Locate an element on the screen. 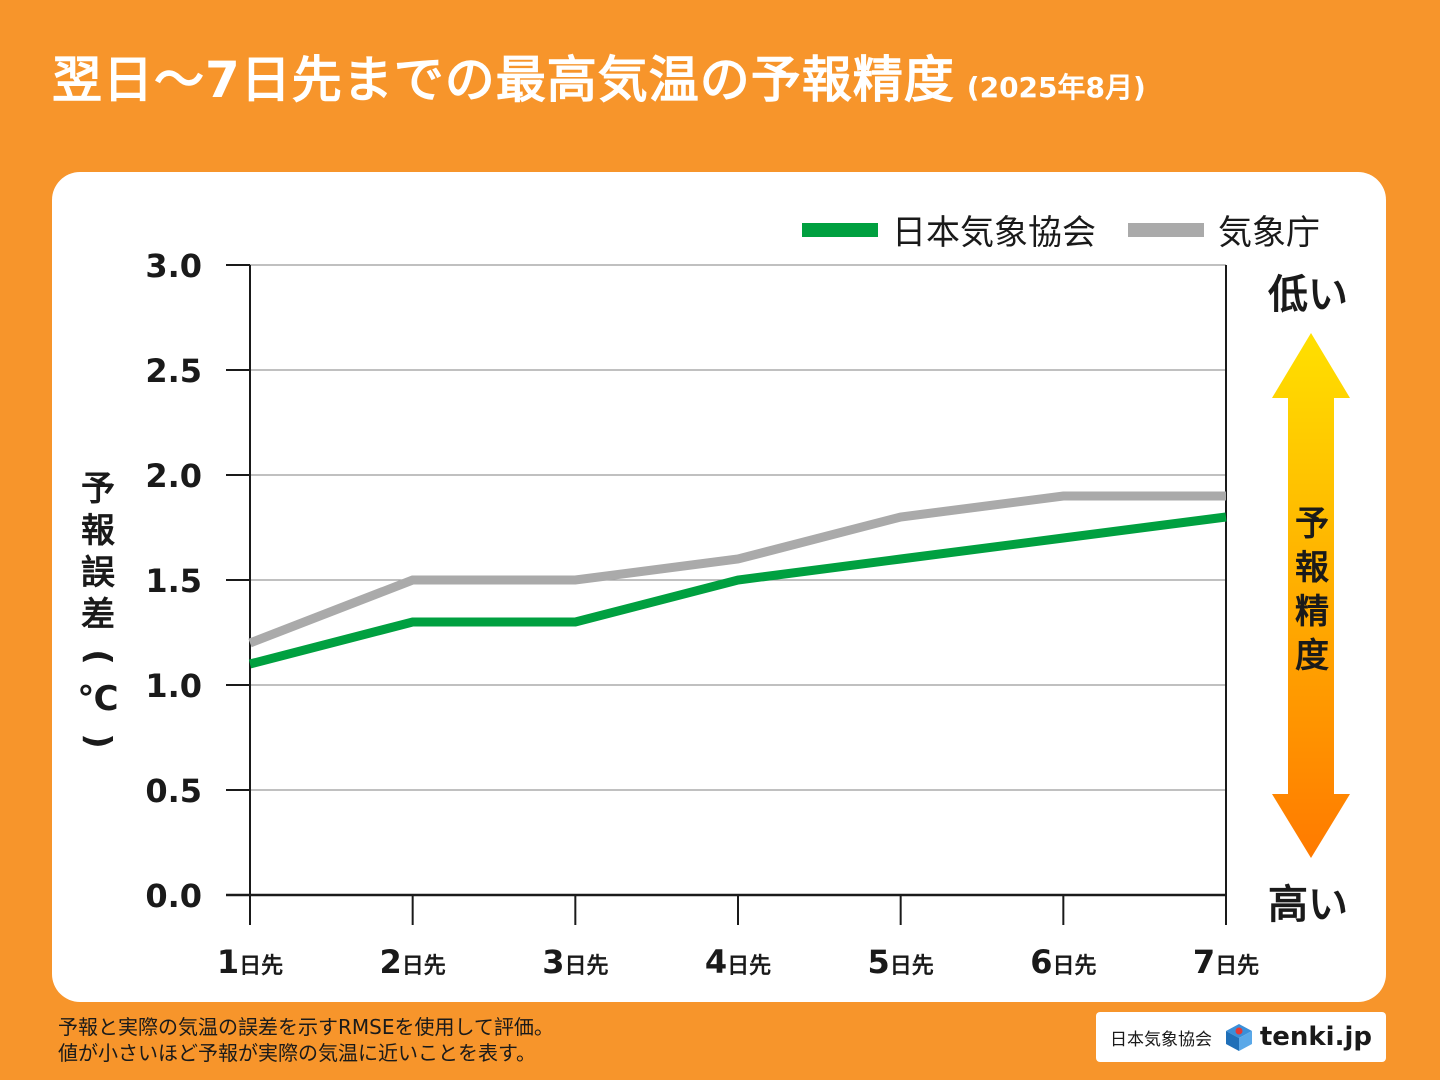  y-axis-label: 予 報 誤 差 ( ℃ ) is located at coordinates (98, 615).